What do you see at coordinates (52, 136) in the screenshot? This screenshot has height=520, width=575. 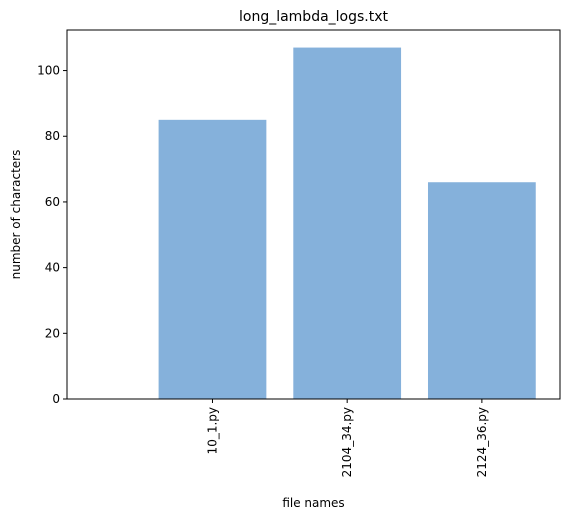 I see `y-tick-label: 80` at bounding box center [52, 136].